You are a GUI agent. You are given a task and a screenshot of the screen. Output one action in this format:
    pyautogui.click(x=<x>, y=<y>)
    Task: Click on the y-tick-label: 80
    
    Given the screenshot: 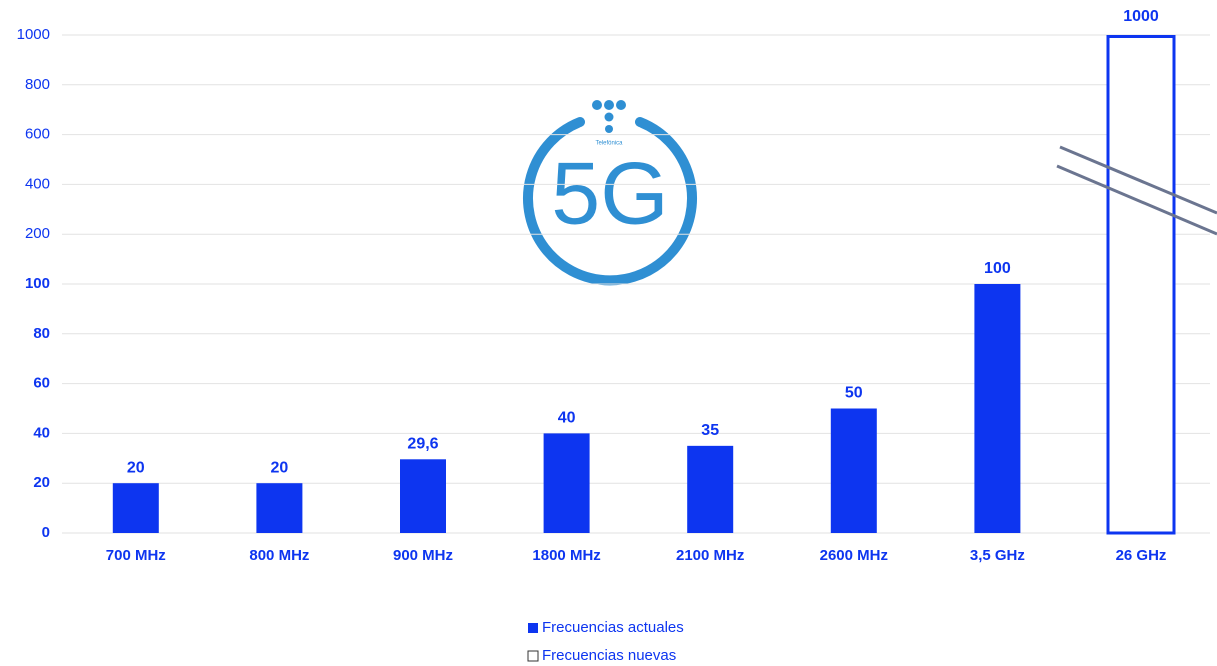 What is the action you would take?
    pyautogui.click(x=41, y=333)
    